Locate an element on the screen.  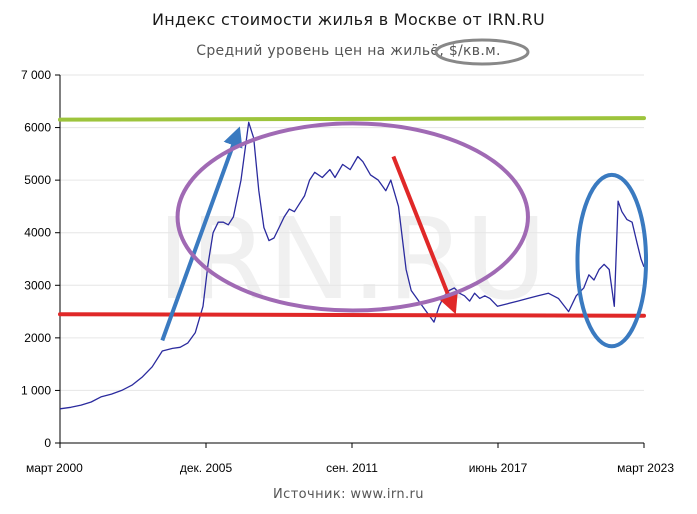
x-tick-label: дек. 2005 is located at coordinates (206, 468).